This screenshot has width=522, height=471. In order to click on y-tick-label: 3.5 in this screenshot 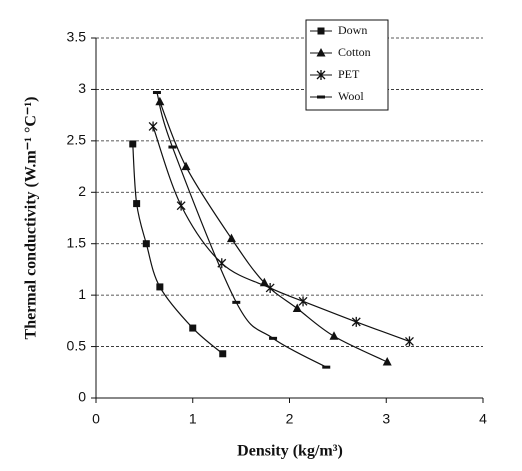, I will do `click(77, 37)`.